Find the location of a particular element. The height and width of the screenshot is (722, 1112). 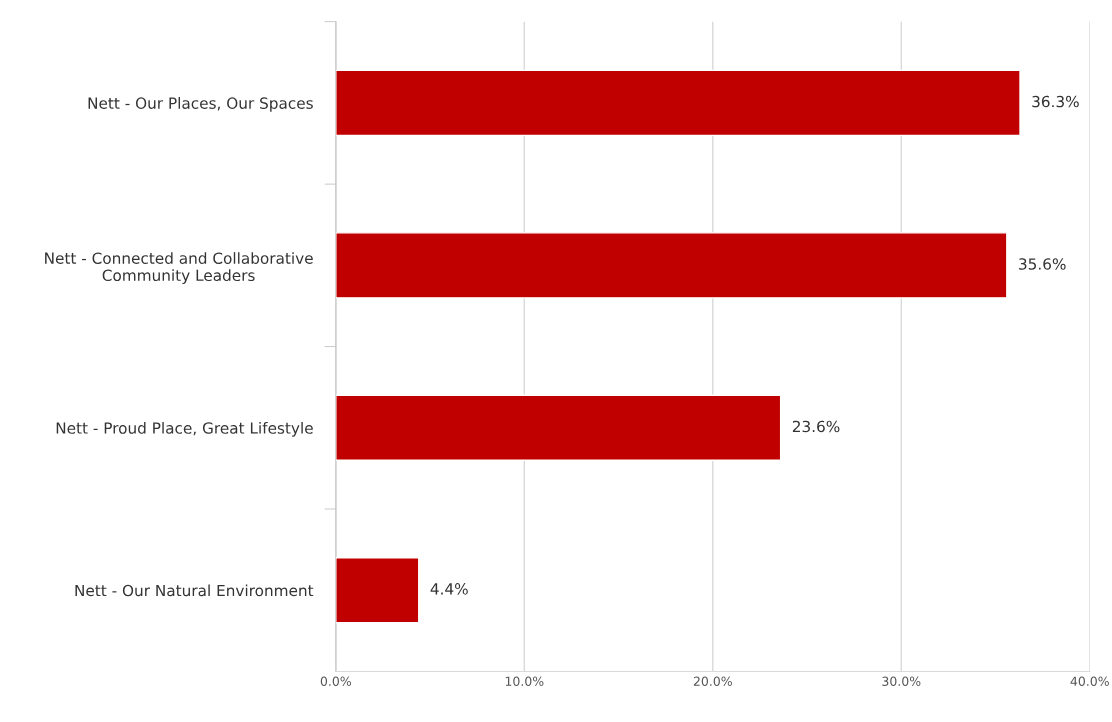

x-tick-label: 40.0% is located at coordinates (1089, 681).